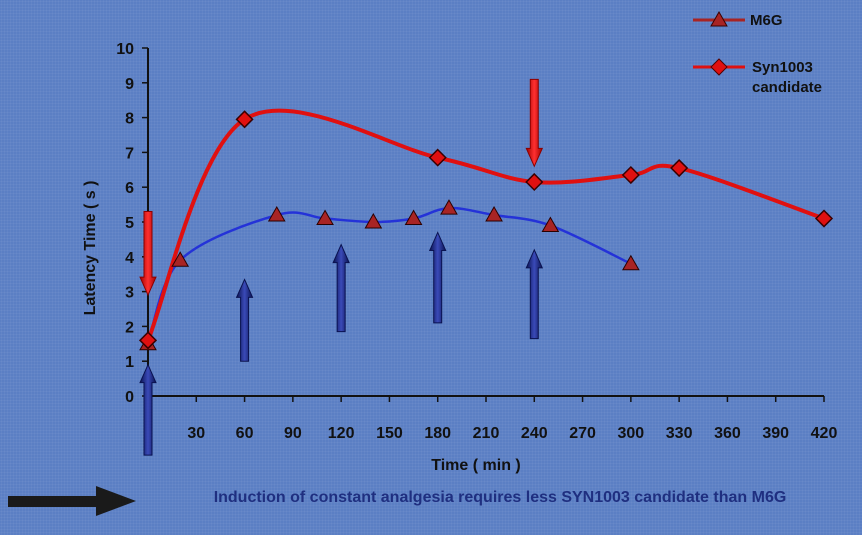 The height and width of the screenshot is (535, 862). Describe the element at coordinates (727, 433) in the screenshot. I see `x-tick-label: 360` at that location.